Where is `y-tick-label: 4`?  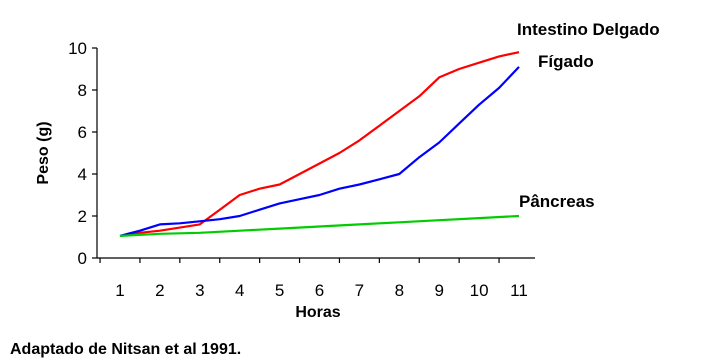 y-tick-label: 4 is located at coordinates (82, 174).